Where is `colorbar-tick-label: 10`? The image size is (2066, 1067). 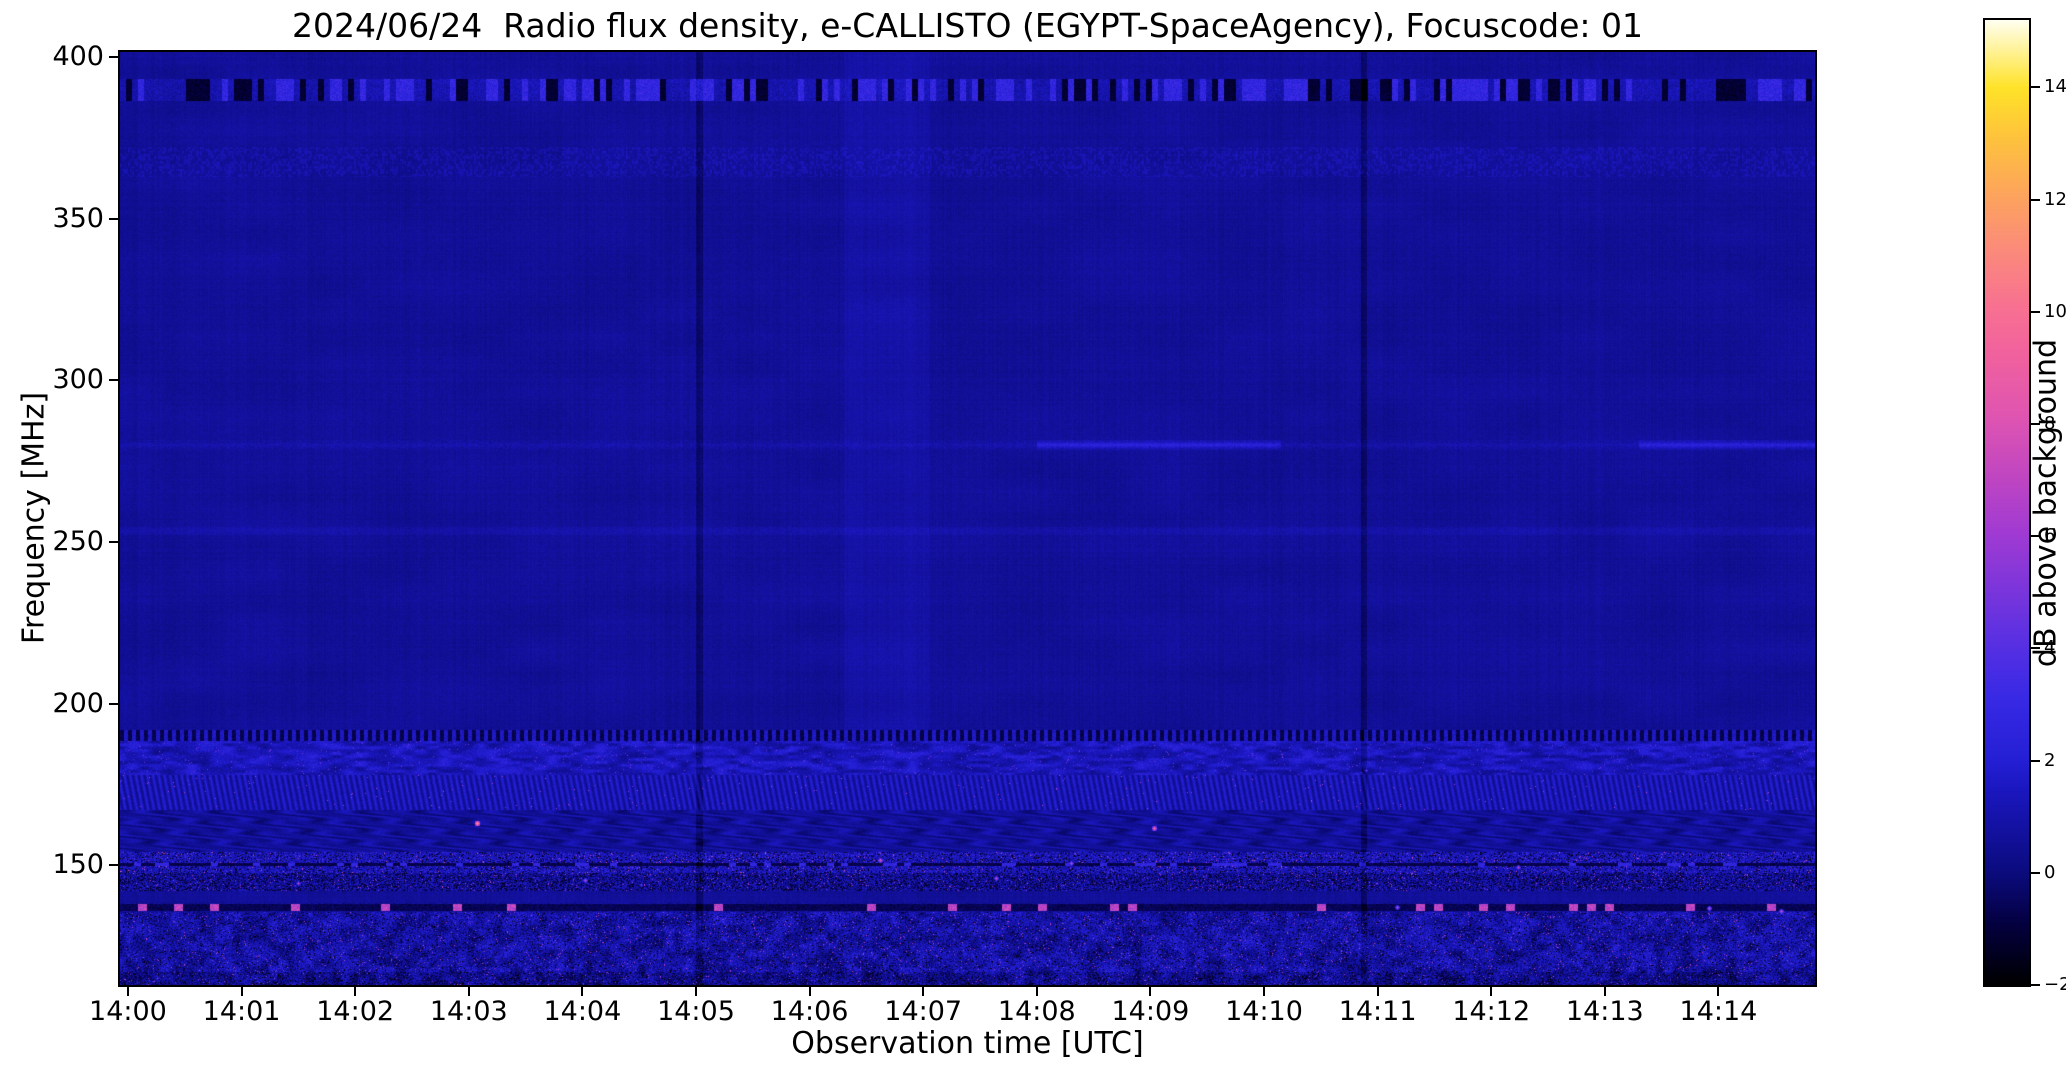 colorbar-tick-label: 10 is located at coordinates (2055, 311).